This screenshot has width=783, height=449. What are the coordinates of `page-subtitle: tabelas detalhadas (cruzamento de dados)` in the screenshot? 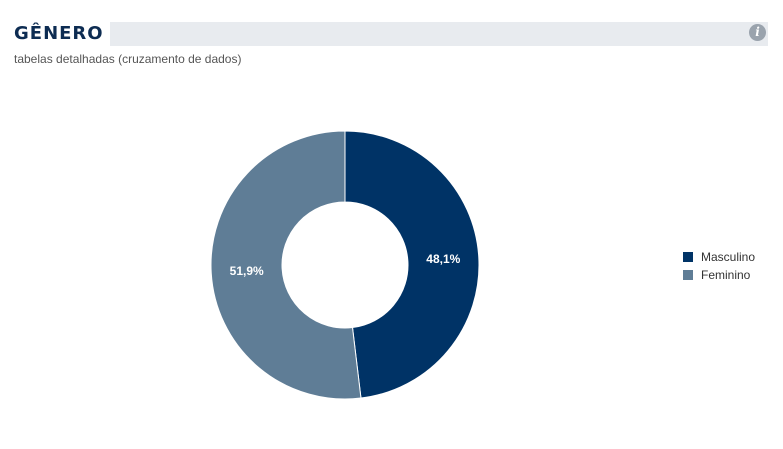 It's located at (128, 59).